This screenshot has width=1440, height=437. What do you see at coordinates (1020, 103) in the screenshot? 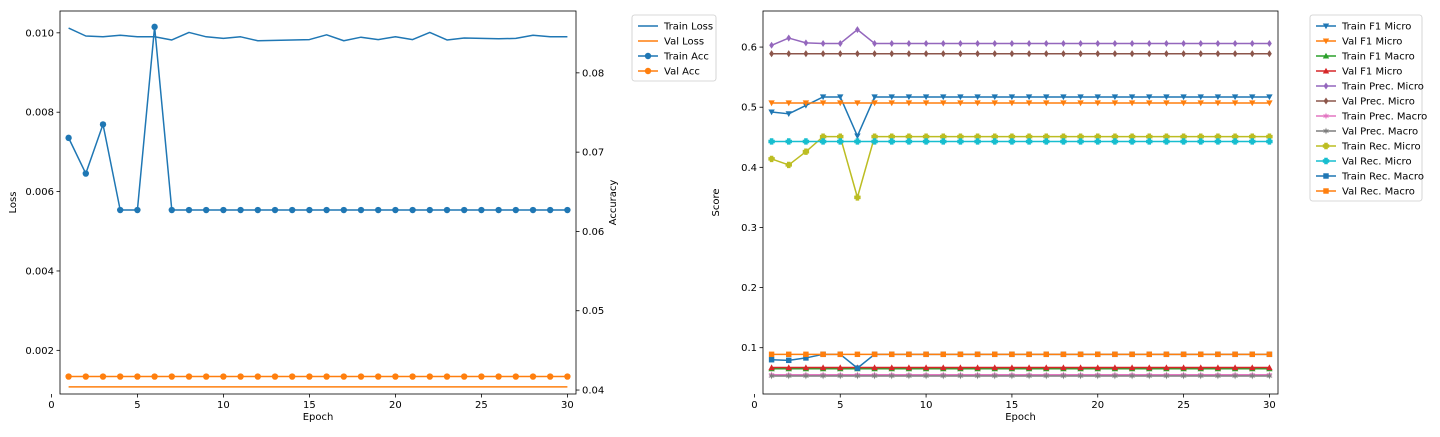
I see `series-val-f1-micro` at bounding box center [1020, 103].